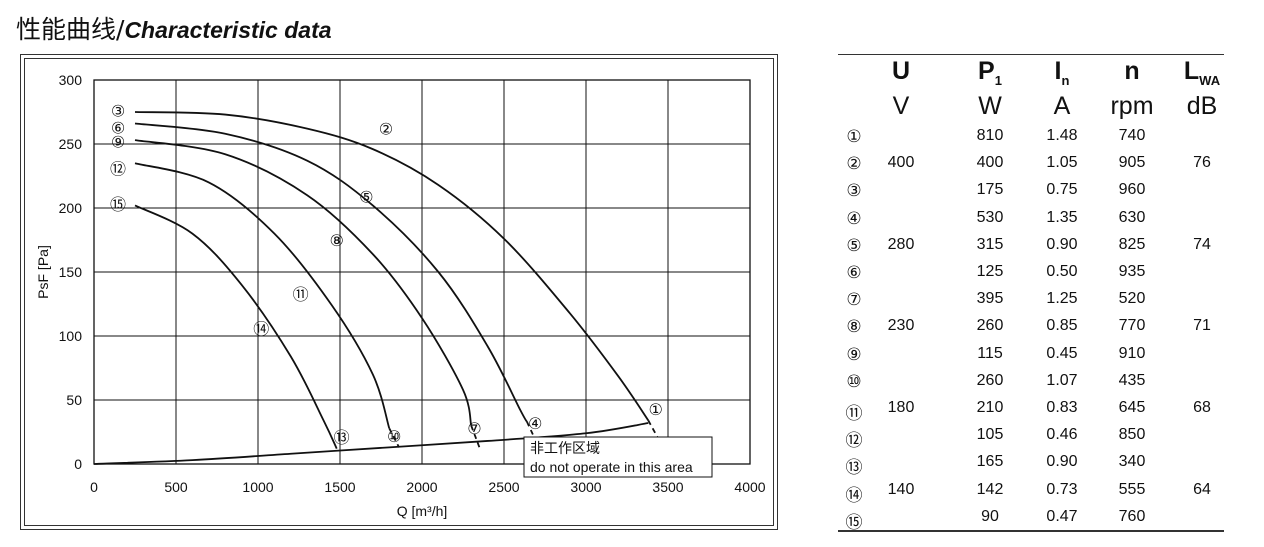  I want to click on table-cell: 115, so click(990, 353).